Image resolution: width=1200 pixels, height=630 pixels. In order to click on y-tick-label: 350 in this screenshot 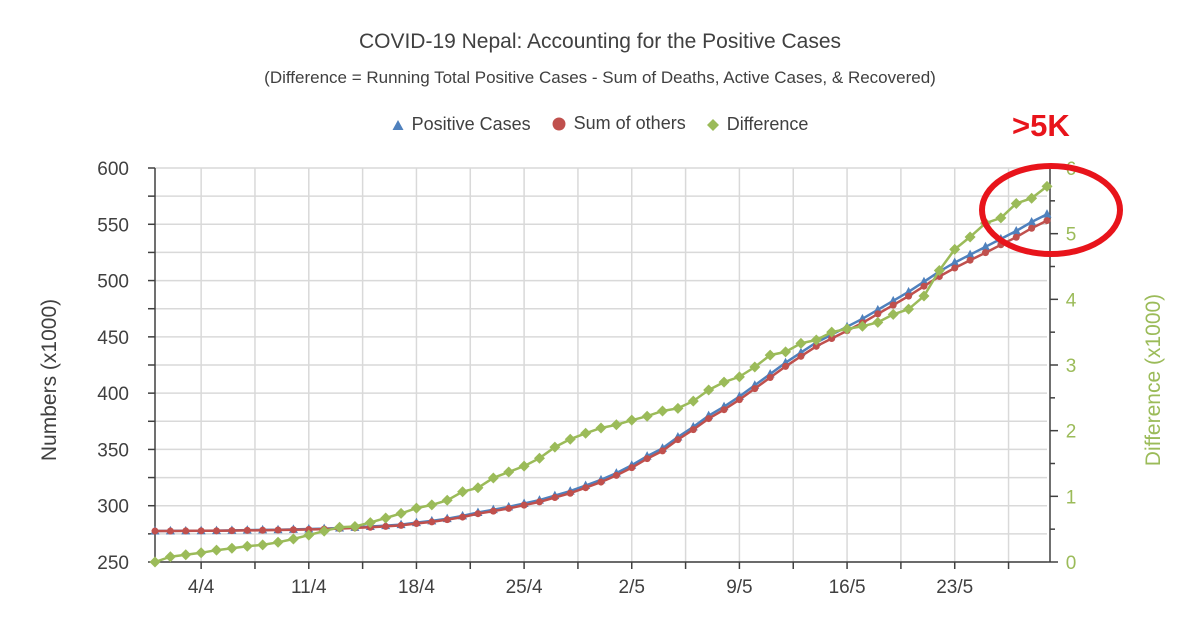, I will do `click(113, 450)`.